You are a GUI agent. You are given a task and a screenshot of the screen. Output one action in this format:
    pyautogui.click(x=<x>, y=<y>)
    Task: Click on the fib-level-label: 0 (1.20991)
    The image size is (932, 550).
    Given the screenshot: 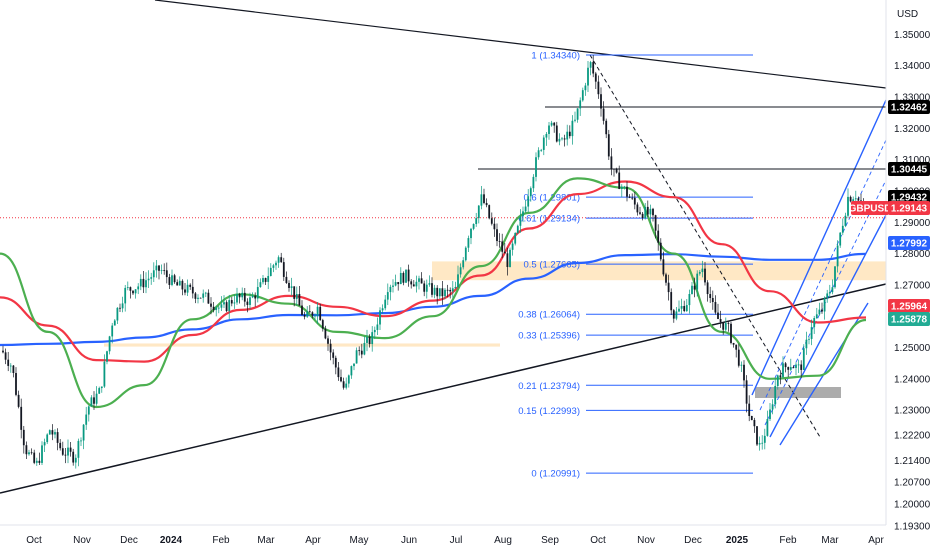 What is the action you would take?
    pyautogui.click(x=555, y=474)
    